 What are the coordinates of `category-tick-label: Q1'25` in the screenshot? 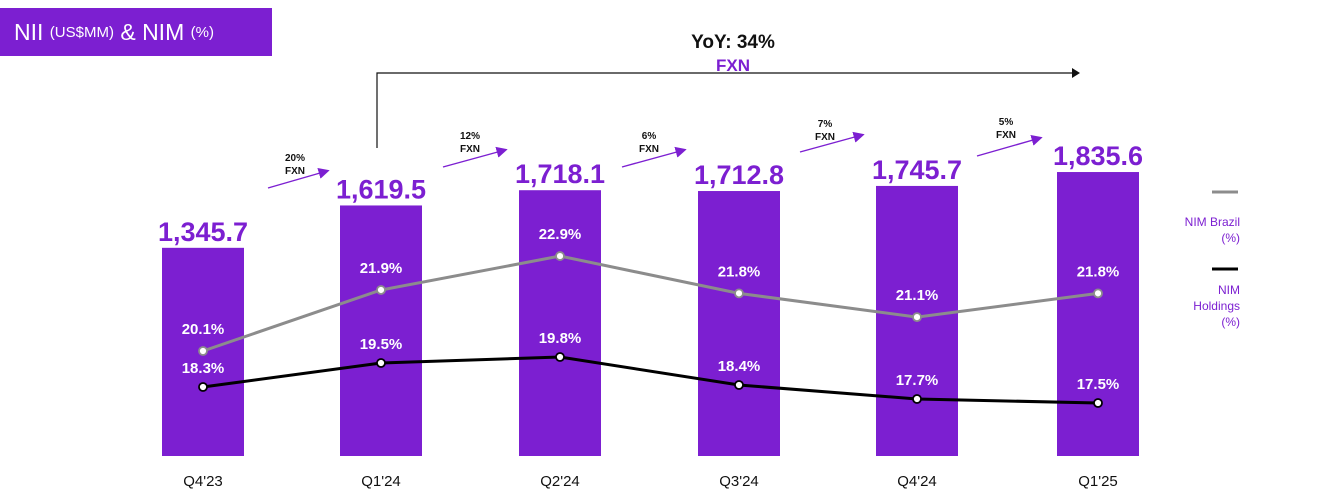 It's located at (1098, 481).